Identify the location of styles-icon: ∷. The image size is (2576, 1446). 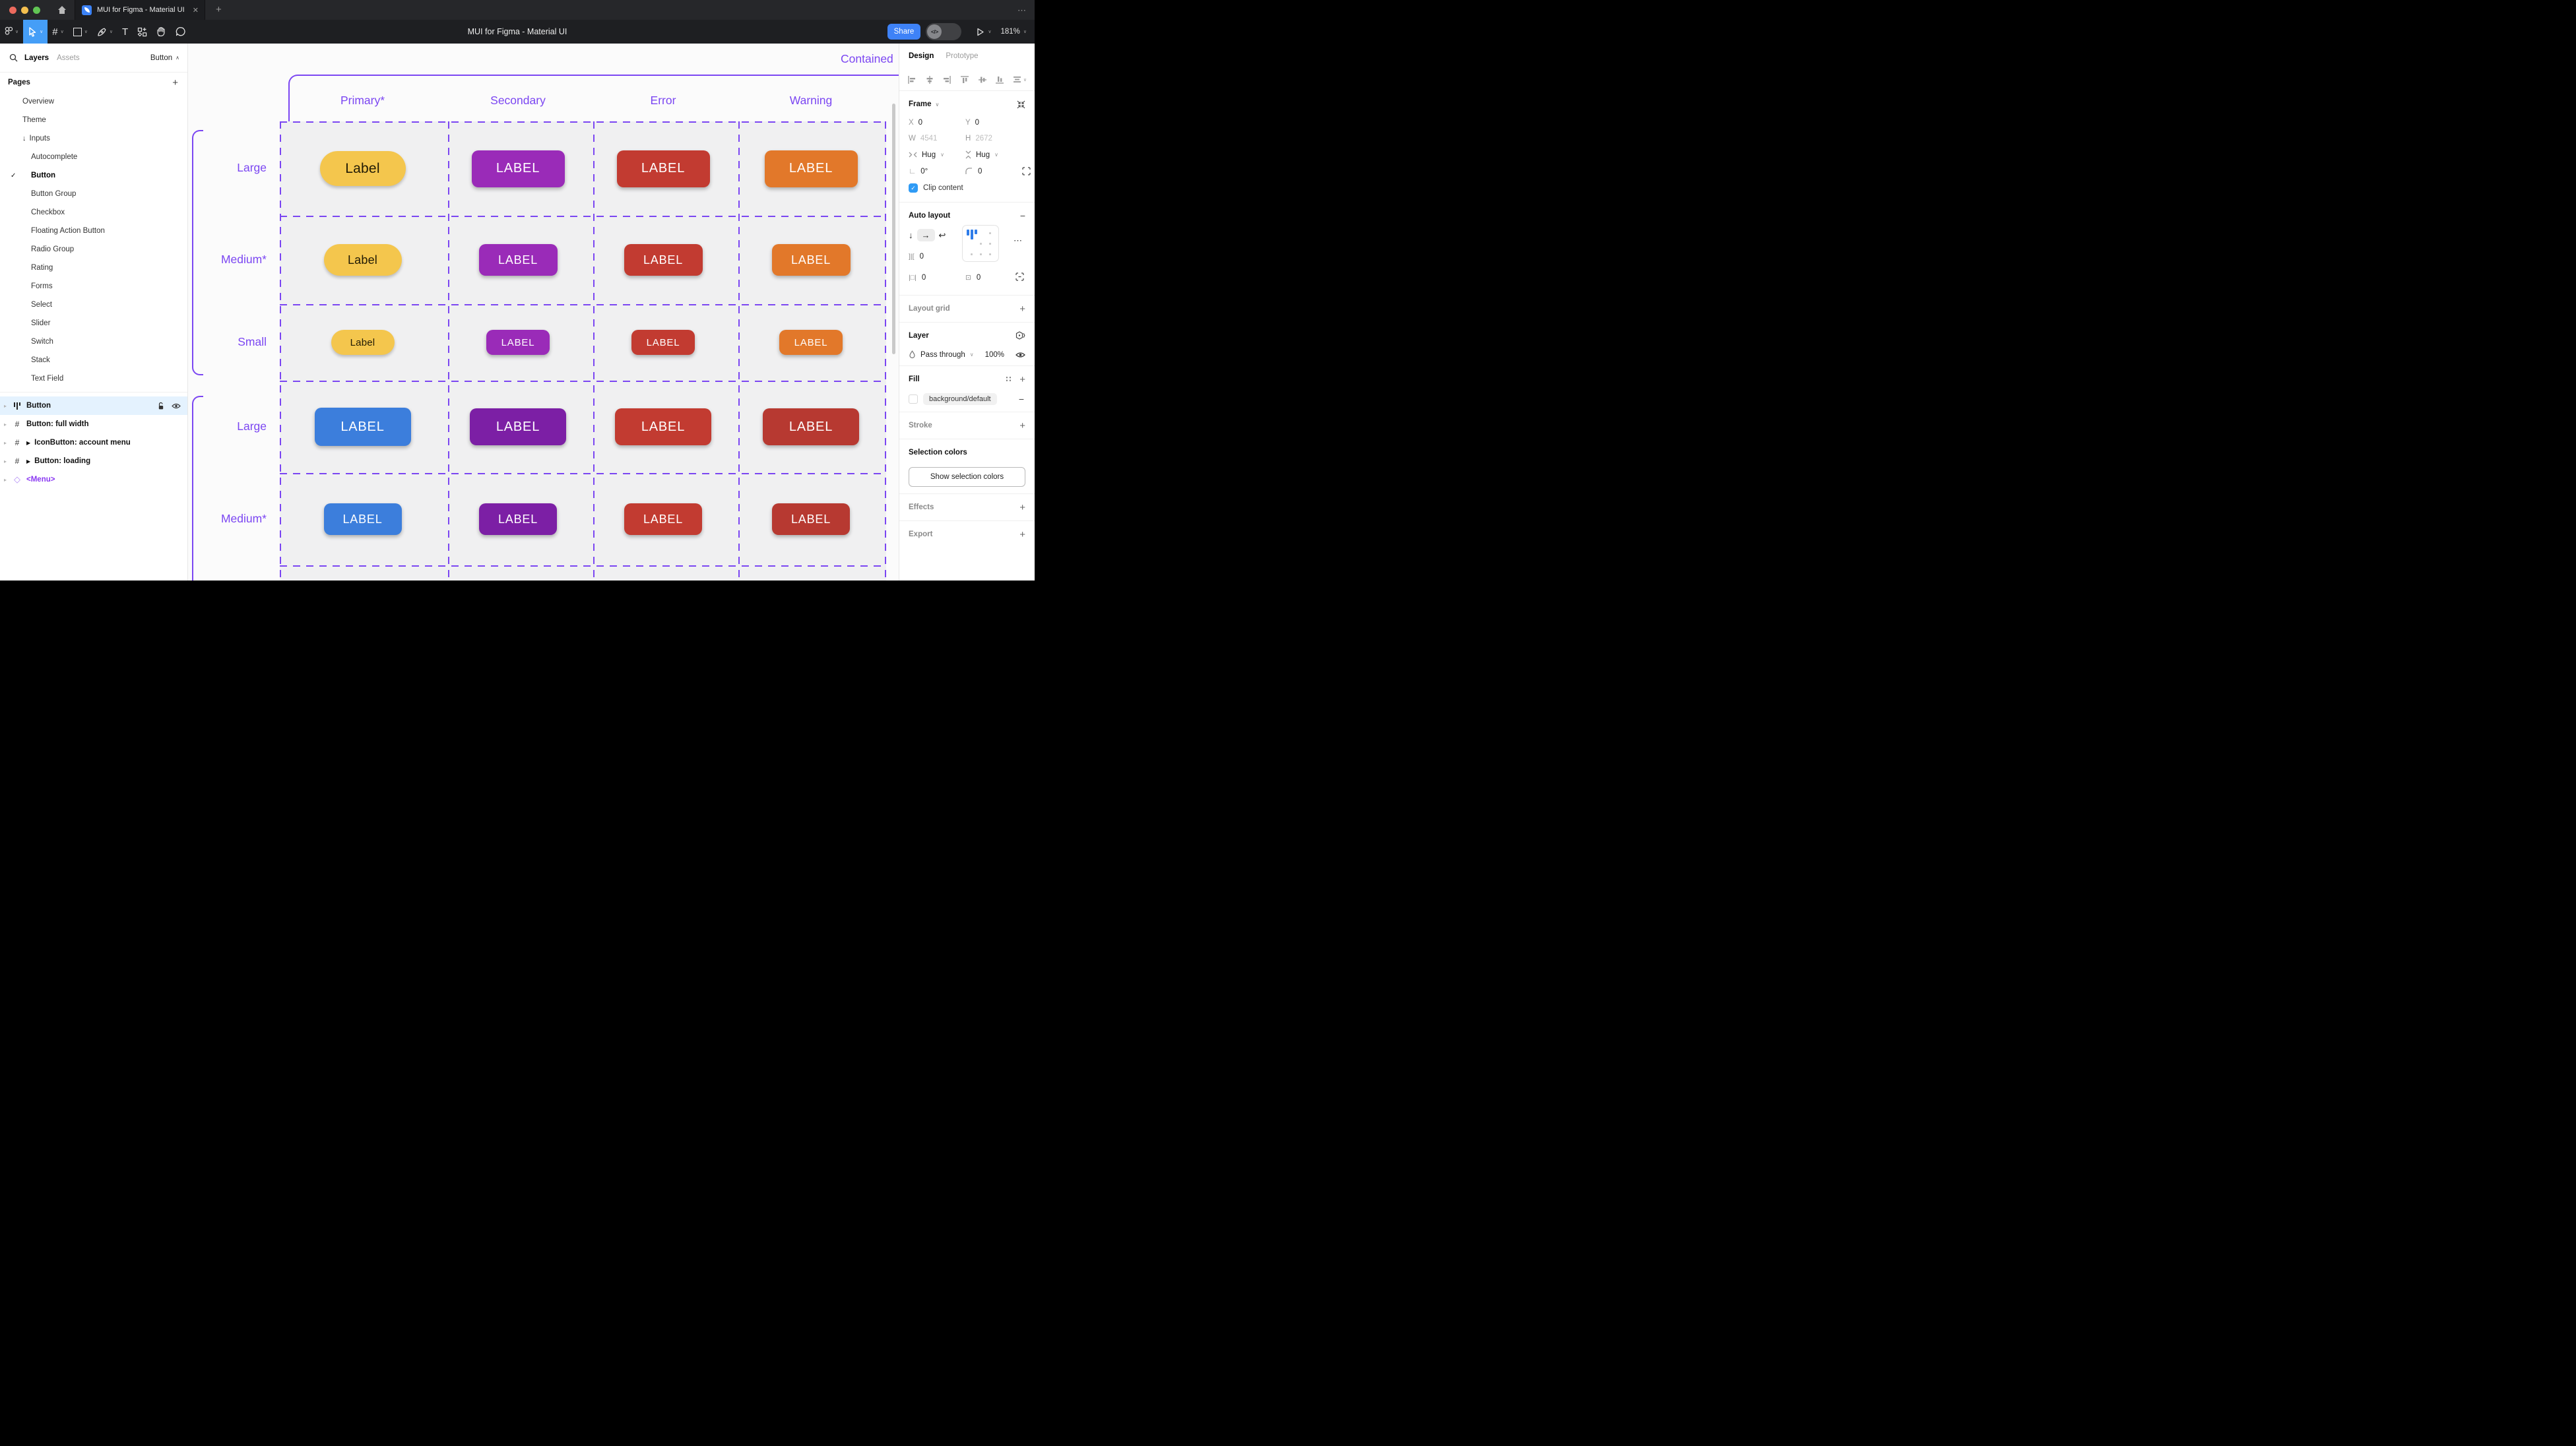
(1009, 379).